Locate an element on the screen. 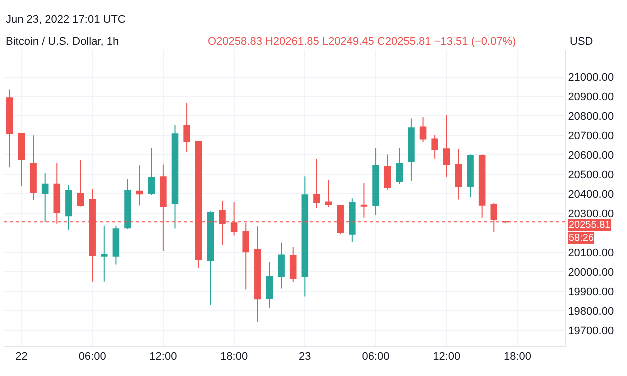 This screenshot has height=376, width=627. y-tick-label: 20500.00 is located at coordinates (591, 175).